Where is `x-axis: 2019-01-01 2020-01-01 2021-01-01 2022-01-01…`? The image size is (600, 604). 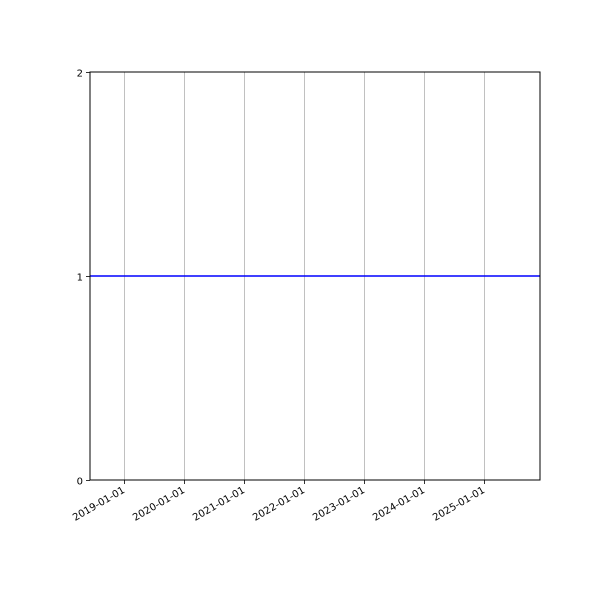
x-axis: 2019-01-01 2020-01-01 2021-01-01 2022-01-01… is located at coordinates (279, 502).